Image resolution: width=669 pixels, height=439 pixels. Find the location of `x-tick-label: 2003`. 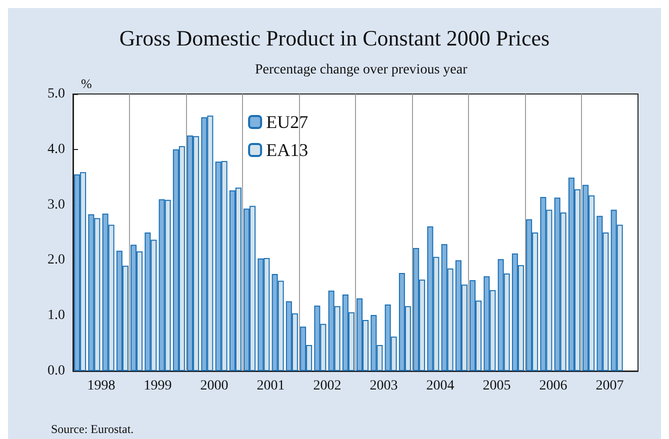

x-tick-label: 2003 is located at coordinates (384, 386).